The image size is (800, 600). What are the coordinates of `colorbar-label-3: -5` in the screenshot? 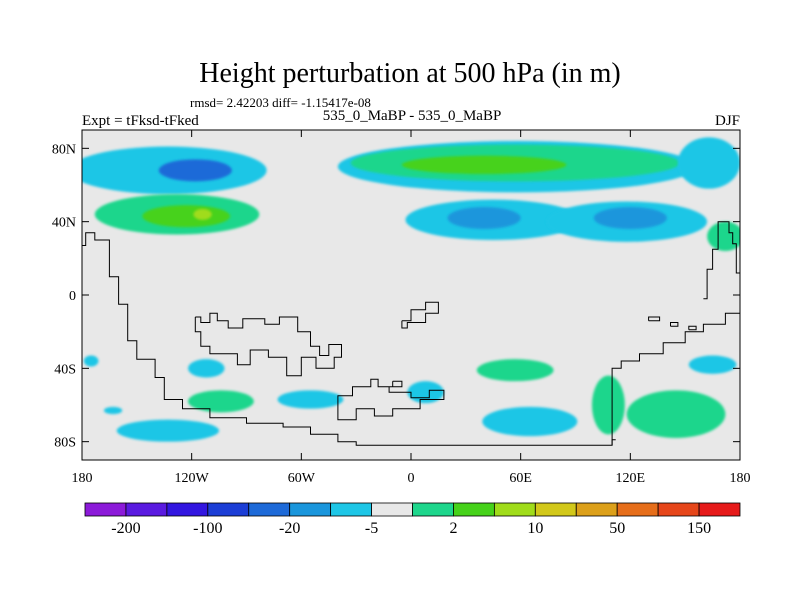 It's located at (371, 528).